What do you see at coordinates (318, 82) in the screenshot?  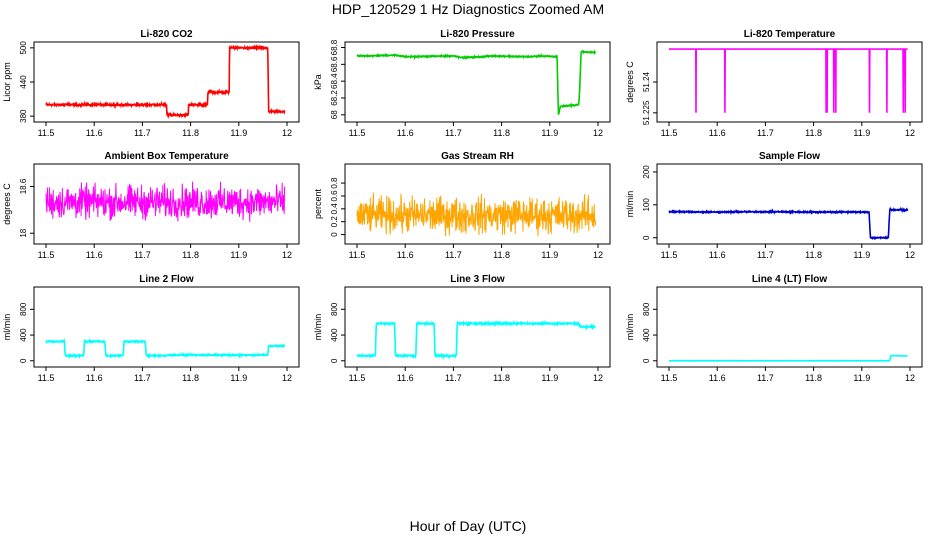 I see `y-axis-label: kPa` at bounding box center [318, 82].